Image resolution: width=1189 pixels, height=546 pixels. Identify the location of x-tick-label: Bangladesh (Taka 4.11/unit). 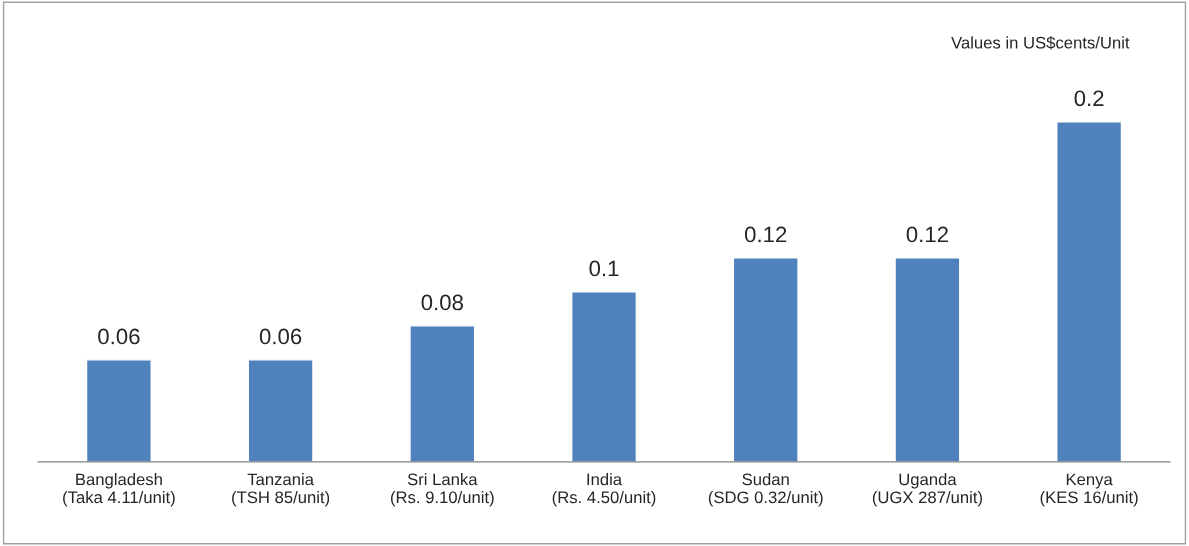
(119, 490).